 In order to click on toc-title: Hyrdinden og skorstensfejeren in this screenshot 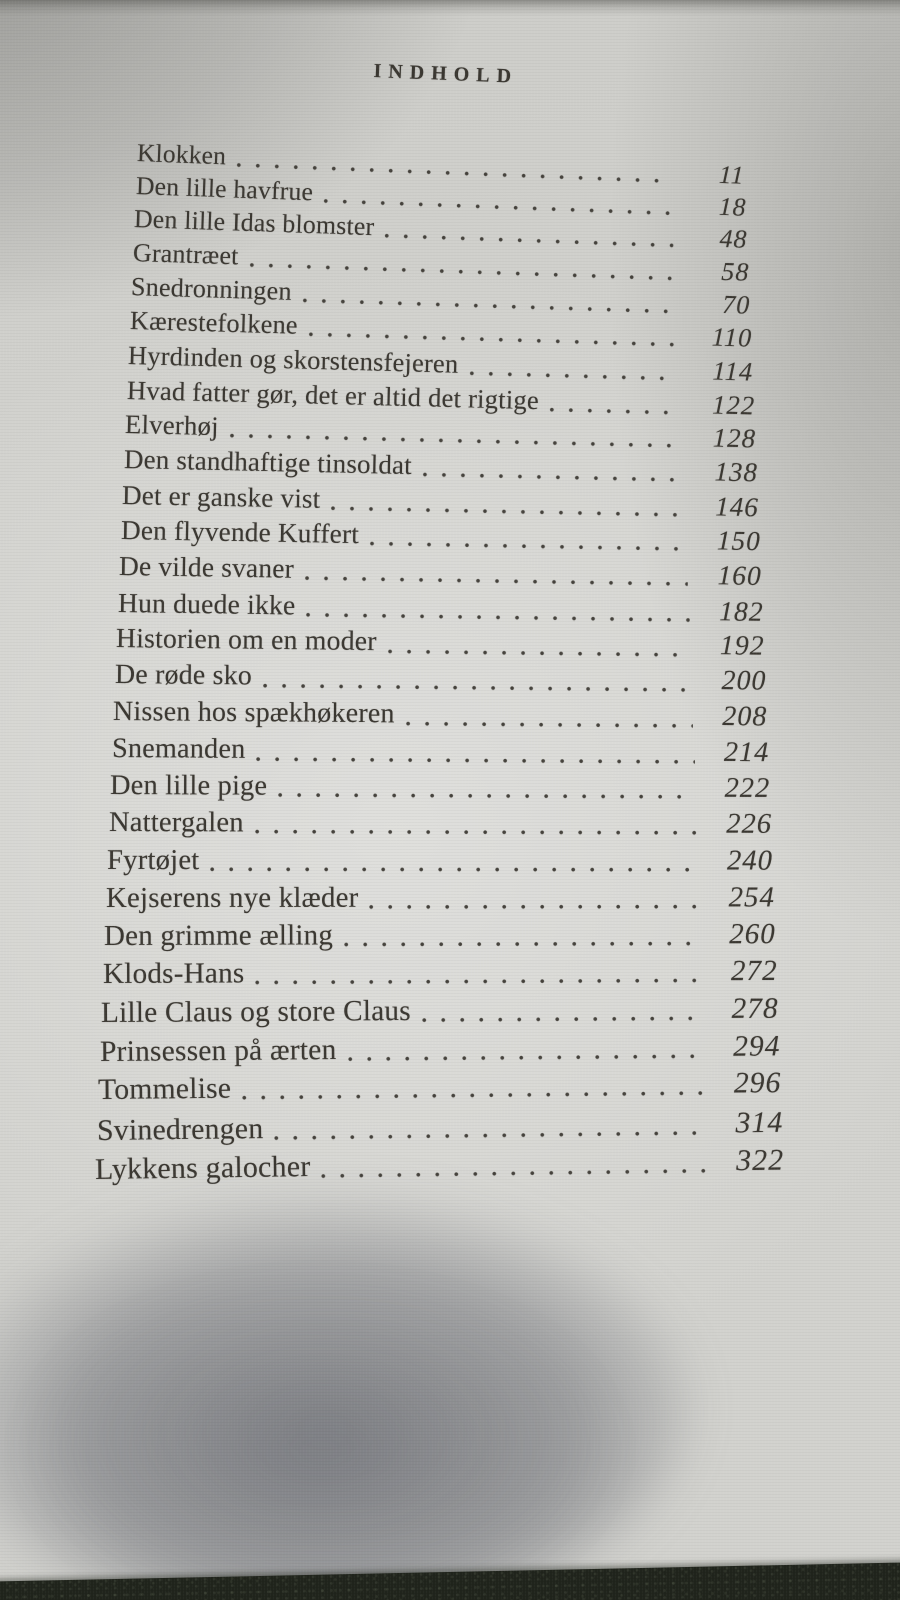, I will do `click(293, 359)`.